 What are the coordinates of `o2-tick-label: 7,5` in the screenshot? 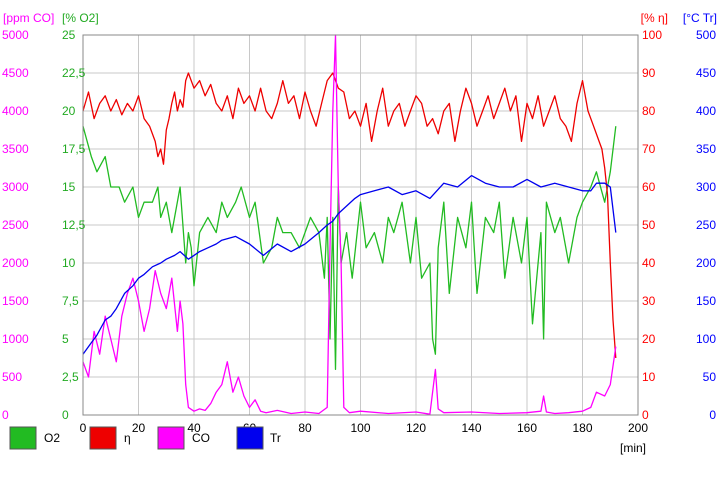 It's located at (70, 301).